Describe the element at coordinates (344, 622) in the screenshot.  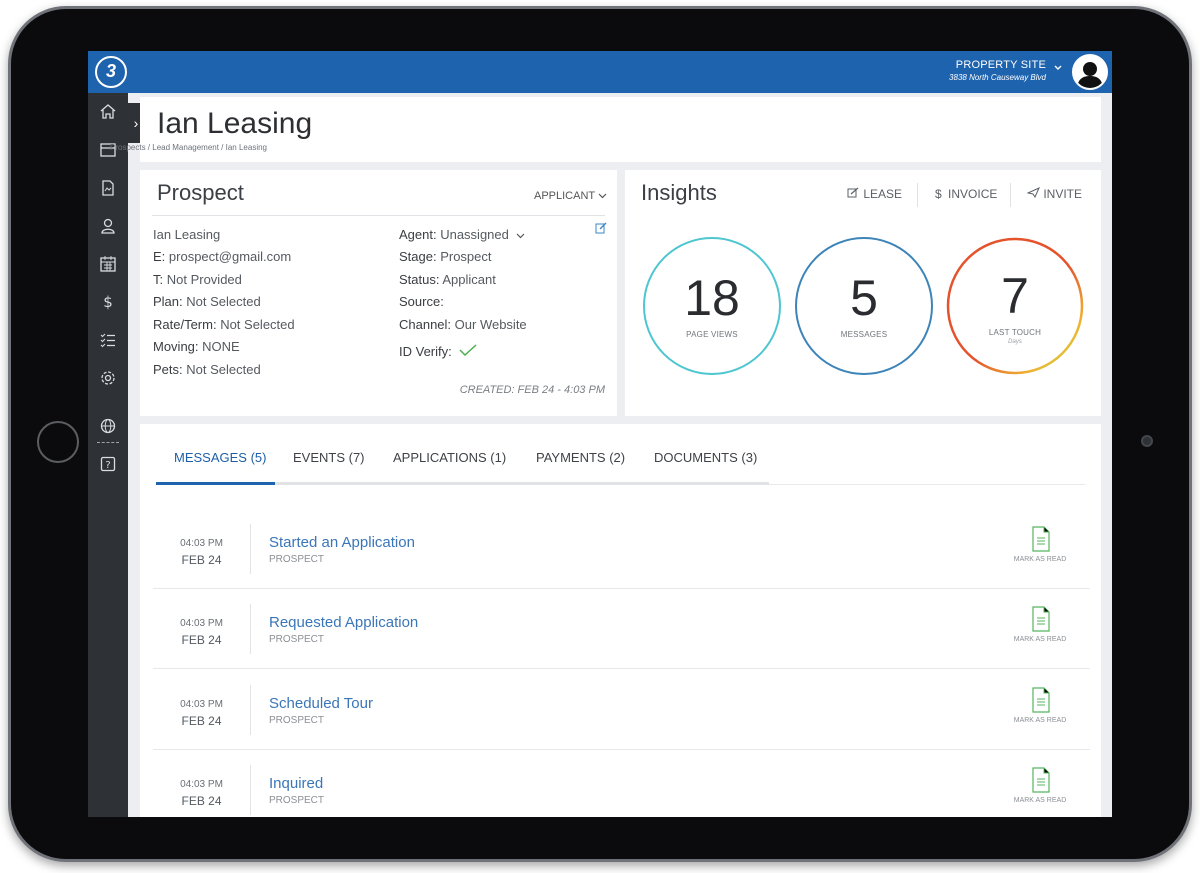
I see `message-title: Requested Application` at that location.